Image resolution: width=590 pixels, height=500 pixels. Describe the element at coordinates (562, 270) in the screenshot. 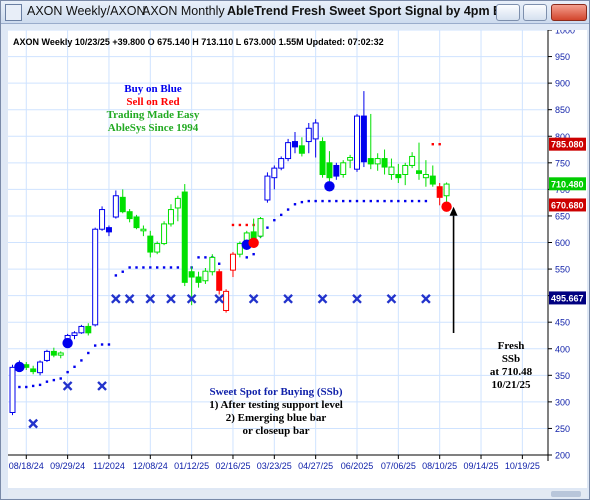

I see `y-tick-label: 550` at that location.